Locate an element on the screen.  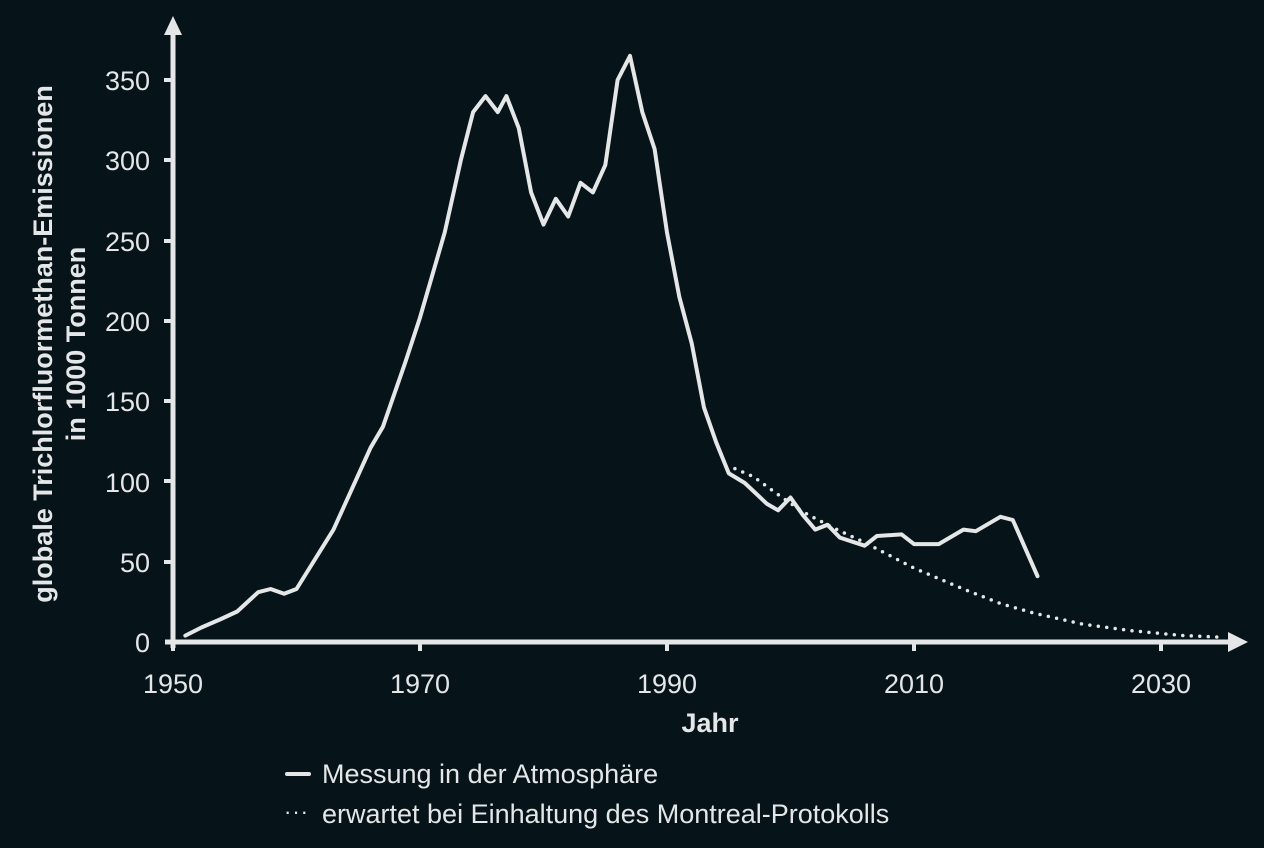
y-tick-labels: 0 50 100 150 200 250 300 350 is located at coordinates (127, 362).